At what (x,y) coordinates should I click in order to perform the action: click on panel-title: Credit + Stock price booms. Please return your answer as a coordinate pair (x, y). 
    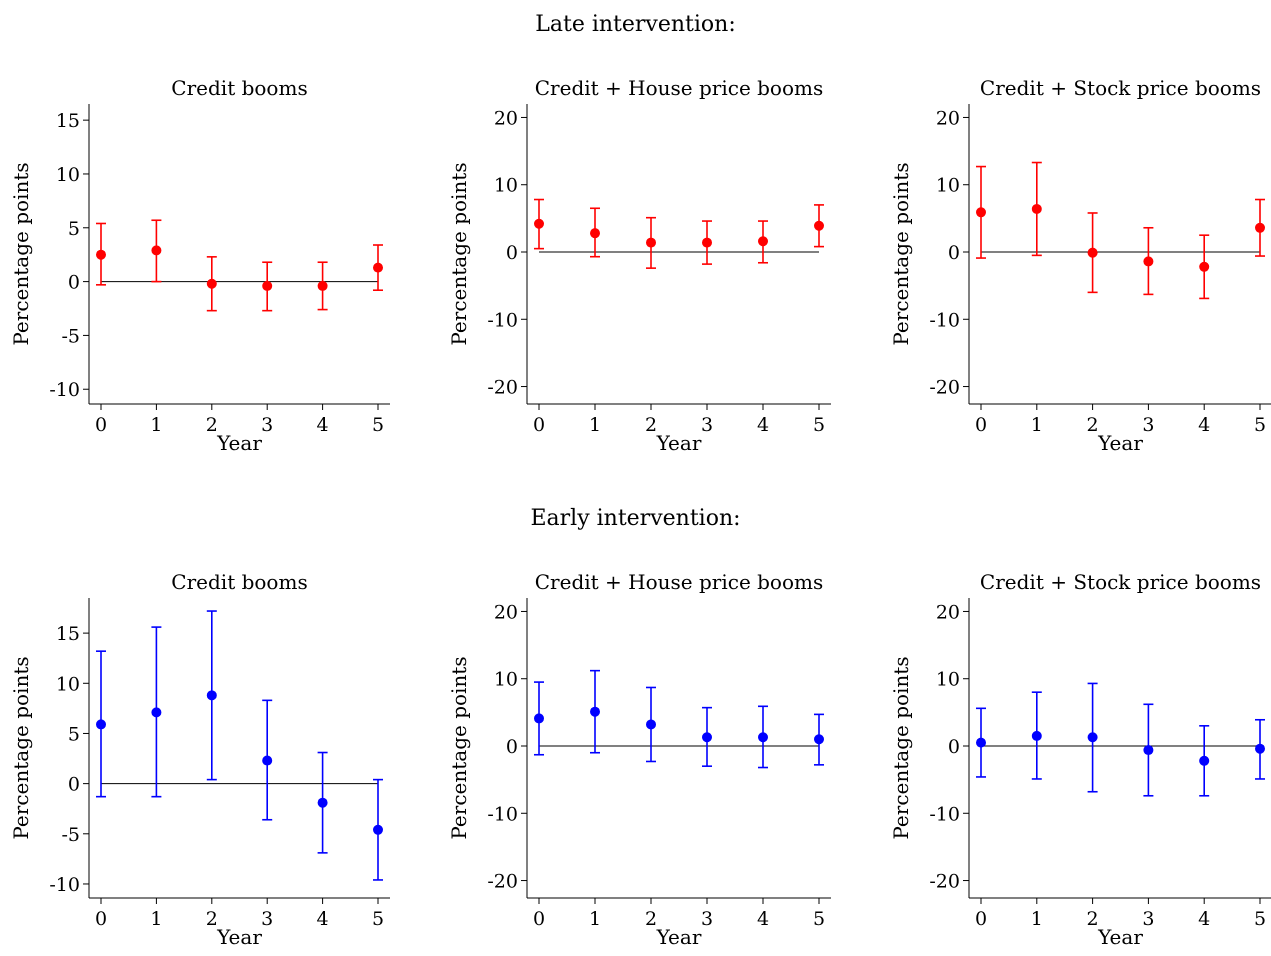
    Looking at the image, I should click on (1120, 88).